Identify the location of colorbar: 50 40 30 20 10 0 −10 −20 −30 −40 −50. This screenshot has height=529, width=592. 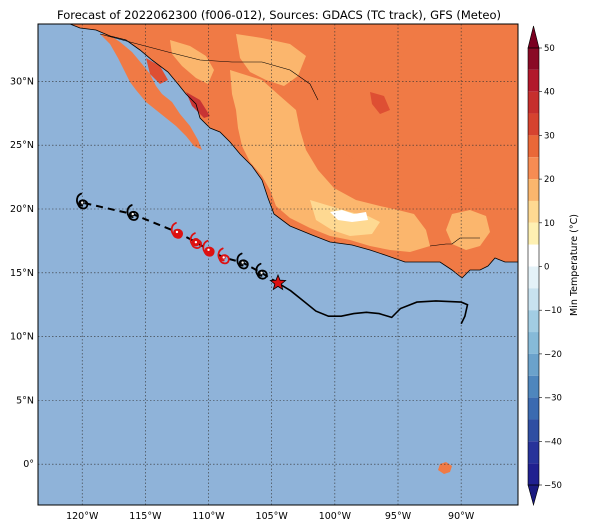
(544, 266).